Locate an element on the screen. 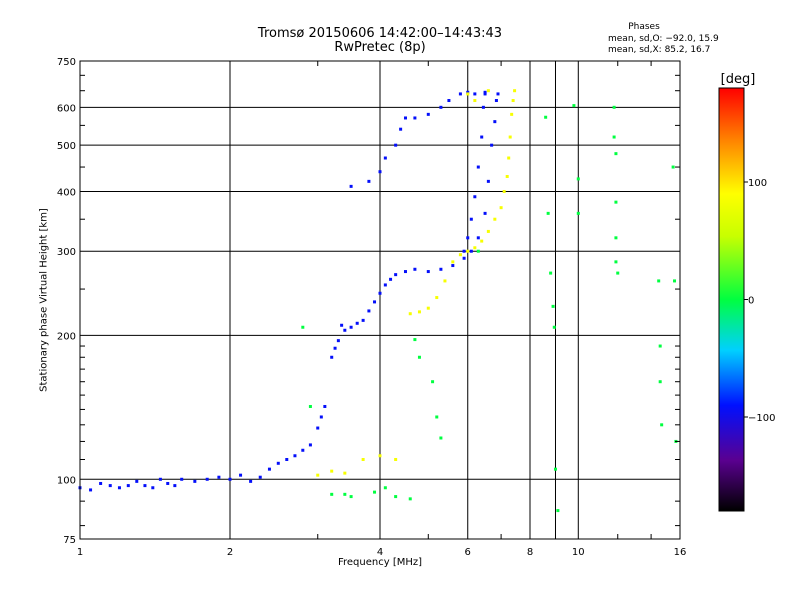 Image resolution: width=800 pixels, height=600 pixels. phase-stats-x-mode: mean, sd,X: 85.2, 16.7 is located at coordinates (659, 50).